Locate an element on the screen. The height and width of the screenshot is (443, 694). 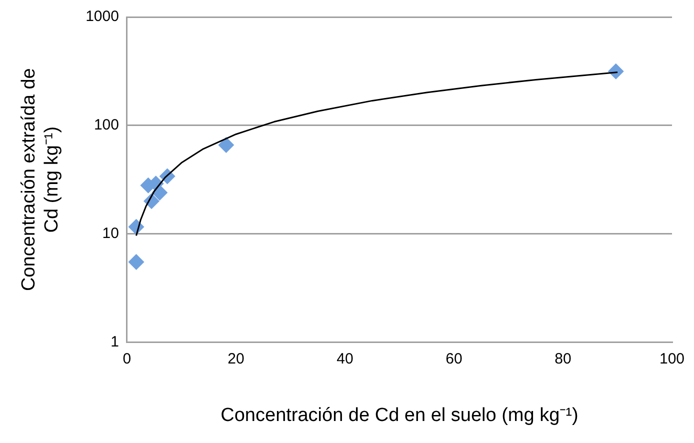
x-tick-label: 60 is located at coordinates (454, 359).